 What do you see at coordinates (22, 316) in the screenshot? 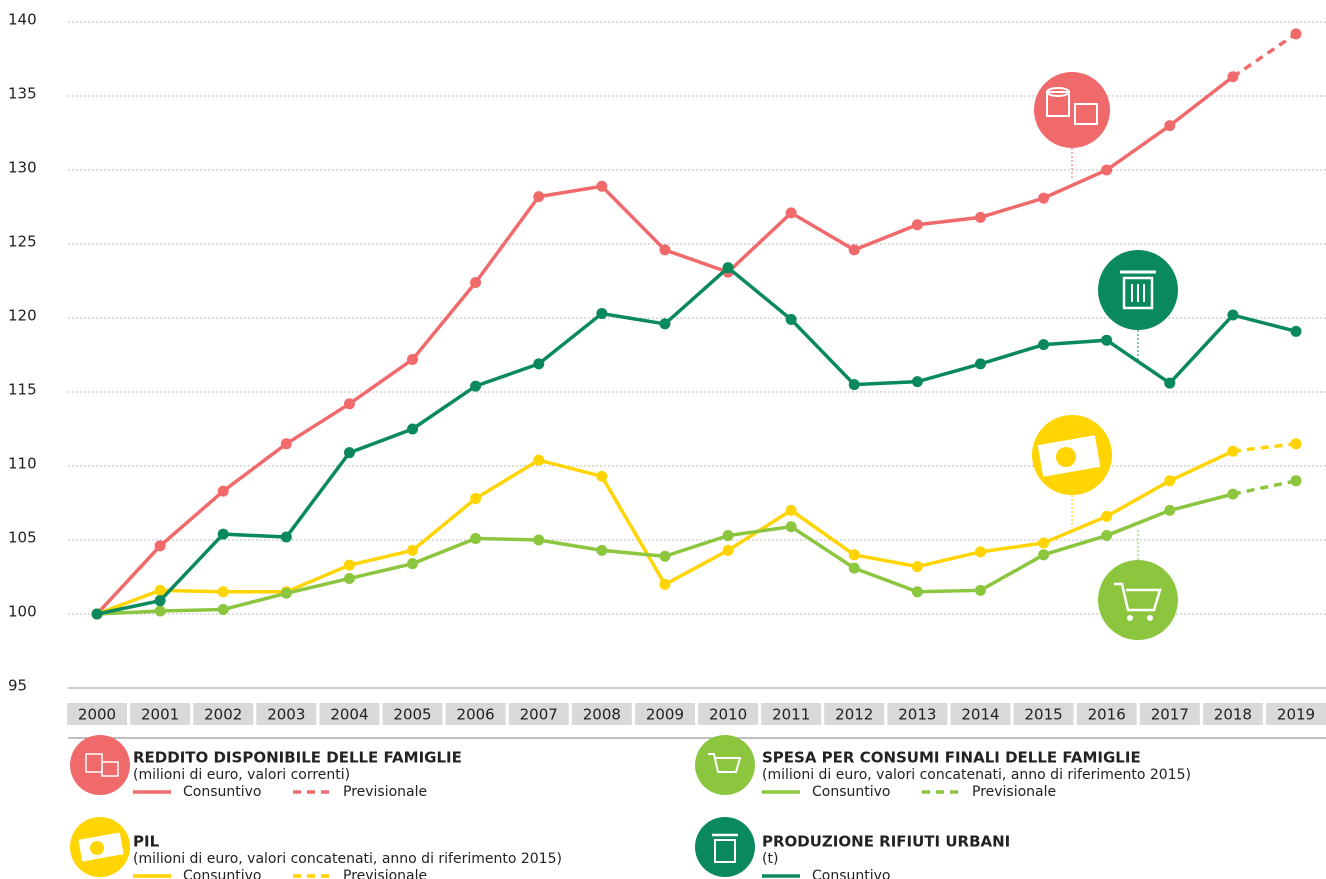
I see `y-tick-label: 120` at bounding box center [22, 316].